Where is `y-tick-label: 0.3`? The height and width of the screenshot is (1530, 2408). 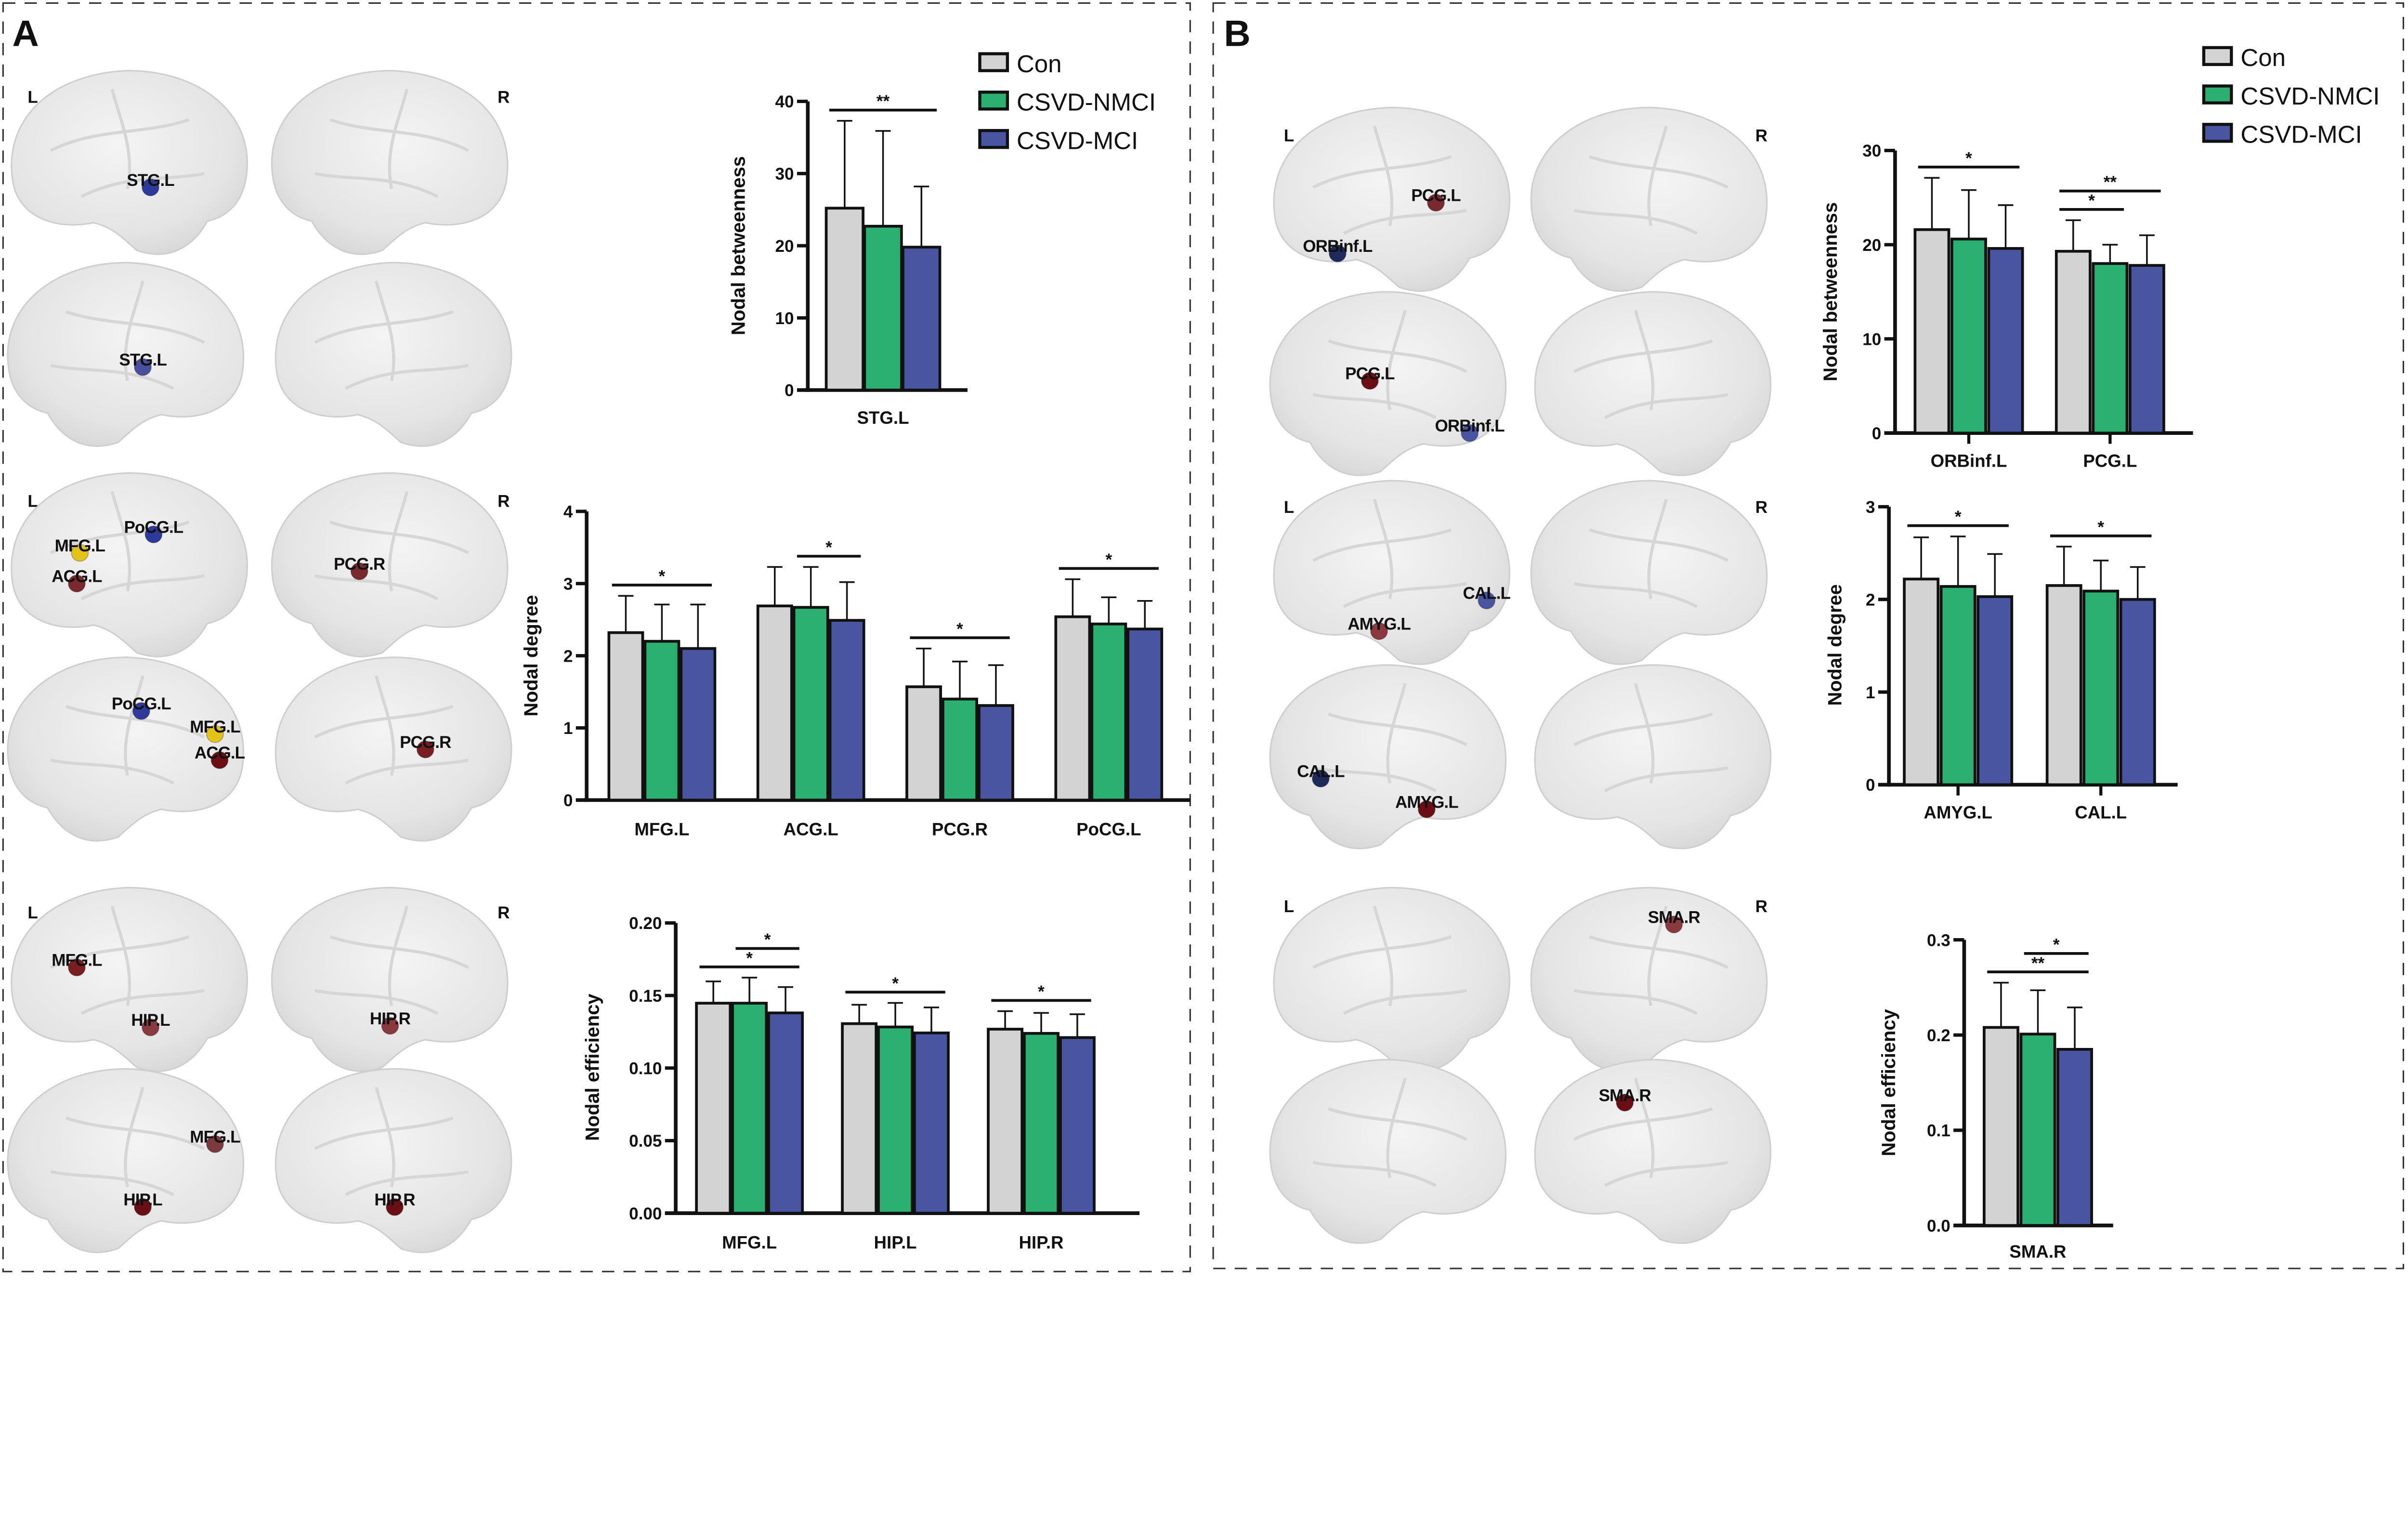 y-tick-label: 0.3 is located at coordinates (1938, 940).